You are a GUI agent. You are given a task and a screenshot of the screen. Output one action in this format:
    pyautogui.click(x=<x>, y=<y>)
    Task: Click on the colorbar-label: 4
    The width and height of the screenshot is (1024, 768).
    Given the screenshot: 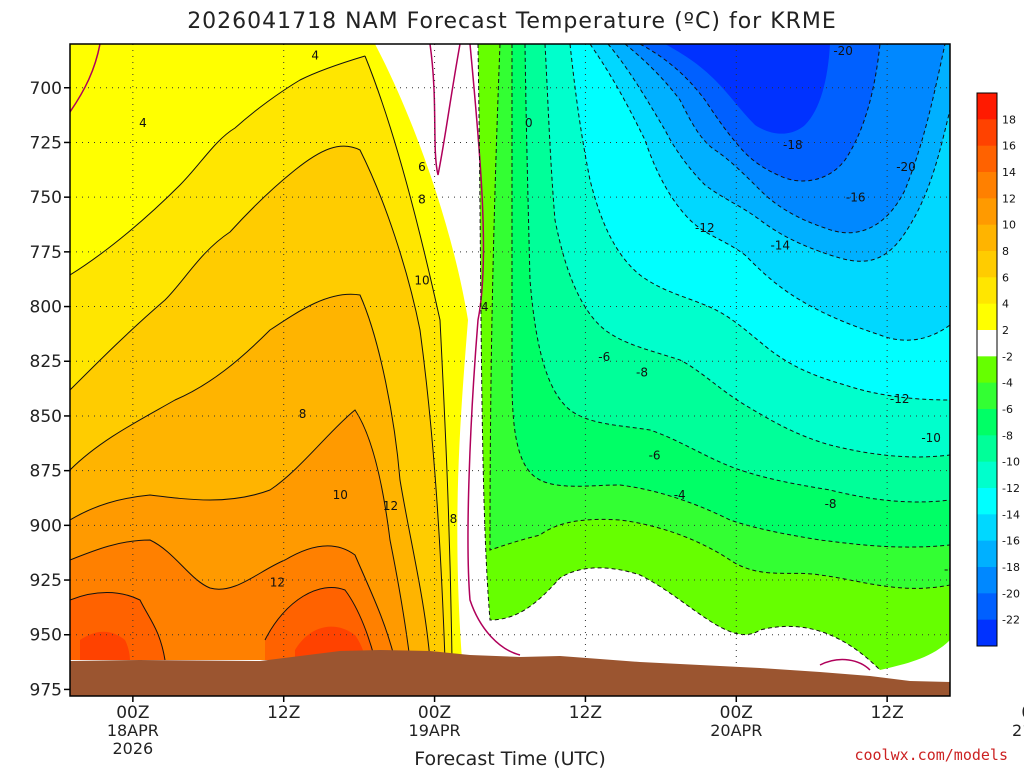 What is the action you would take?
    pyautogui.click(x=1005, y=304)
    